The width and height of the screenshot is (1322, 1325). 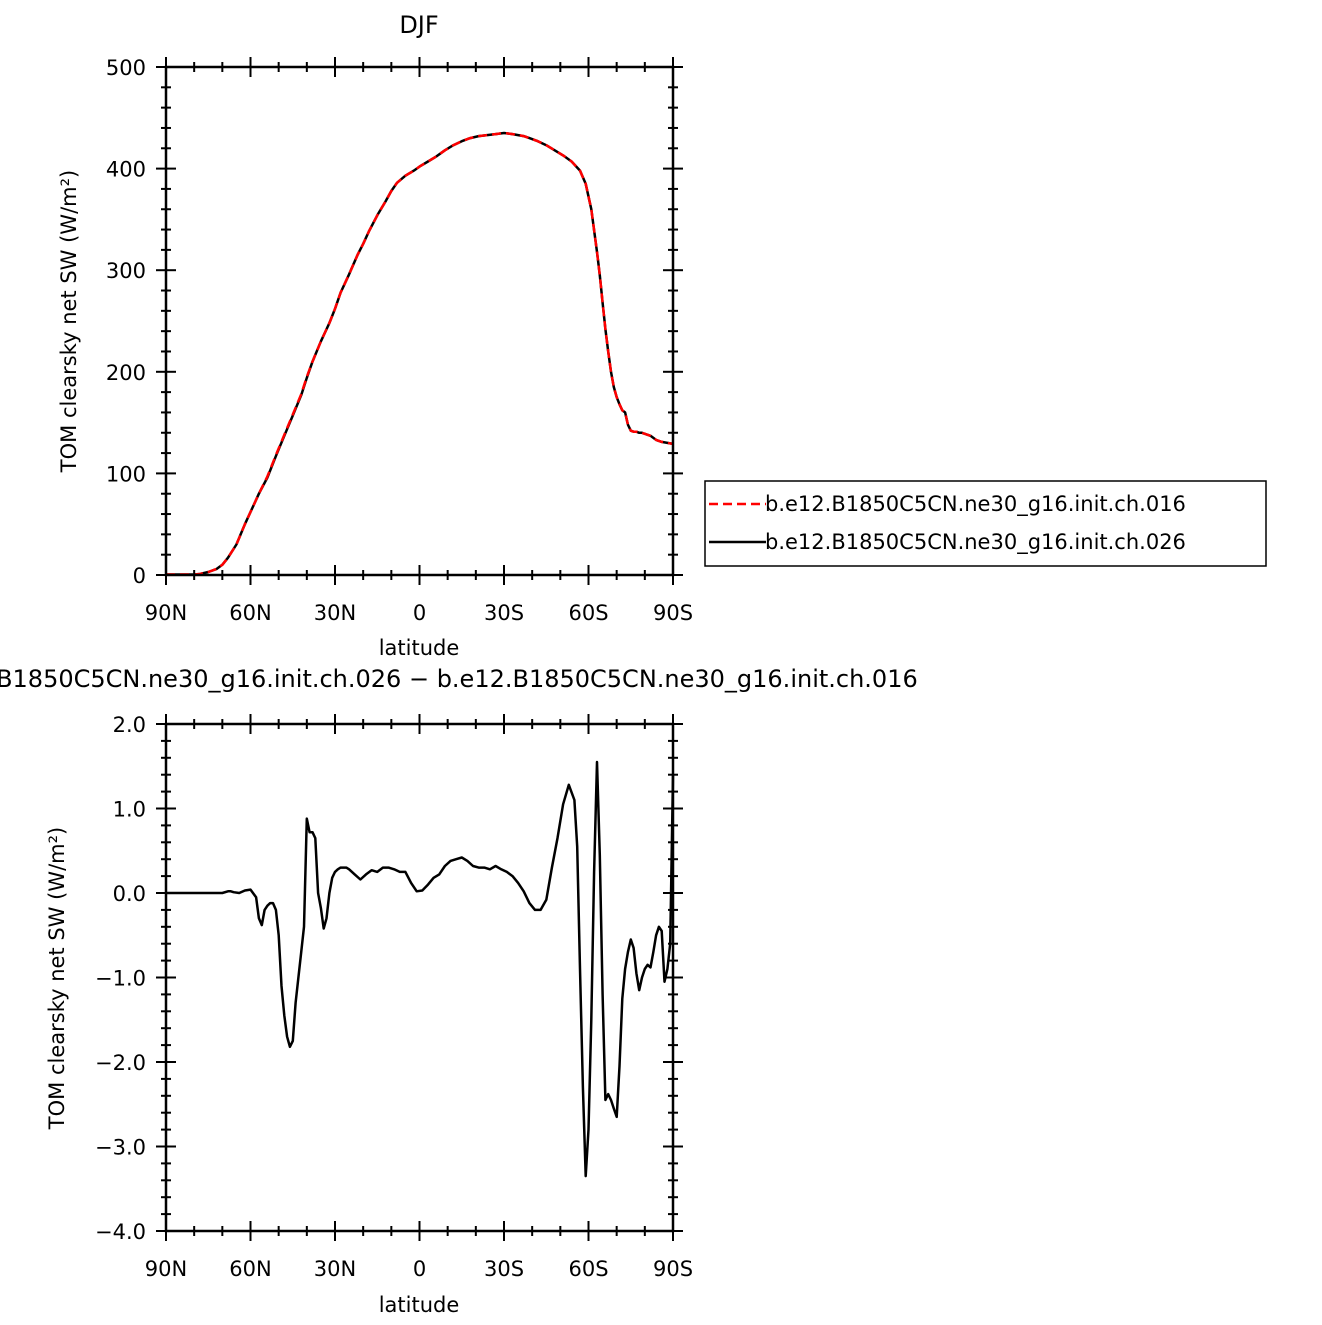 I want to click on legend-box, so click(x=985, y=523).